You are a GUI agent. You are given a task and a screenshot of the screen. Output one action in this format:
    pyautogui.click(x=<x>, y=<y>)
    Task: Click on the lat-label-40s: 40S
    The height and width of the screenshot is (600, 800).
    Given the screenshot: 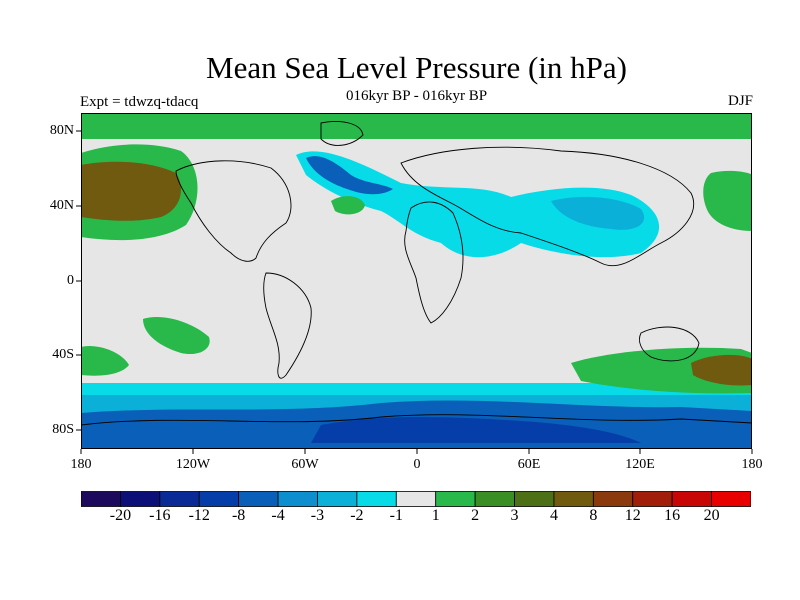 What is the action you would take?
    pyautogui.click(x=63, y=354)
    